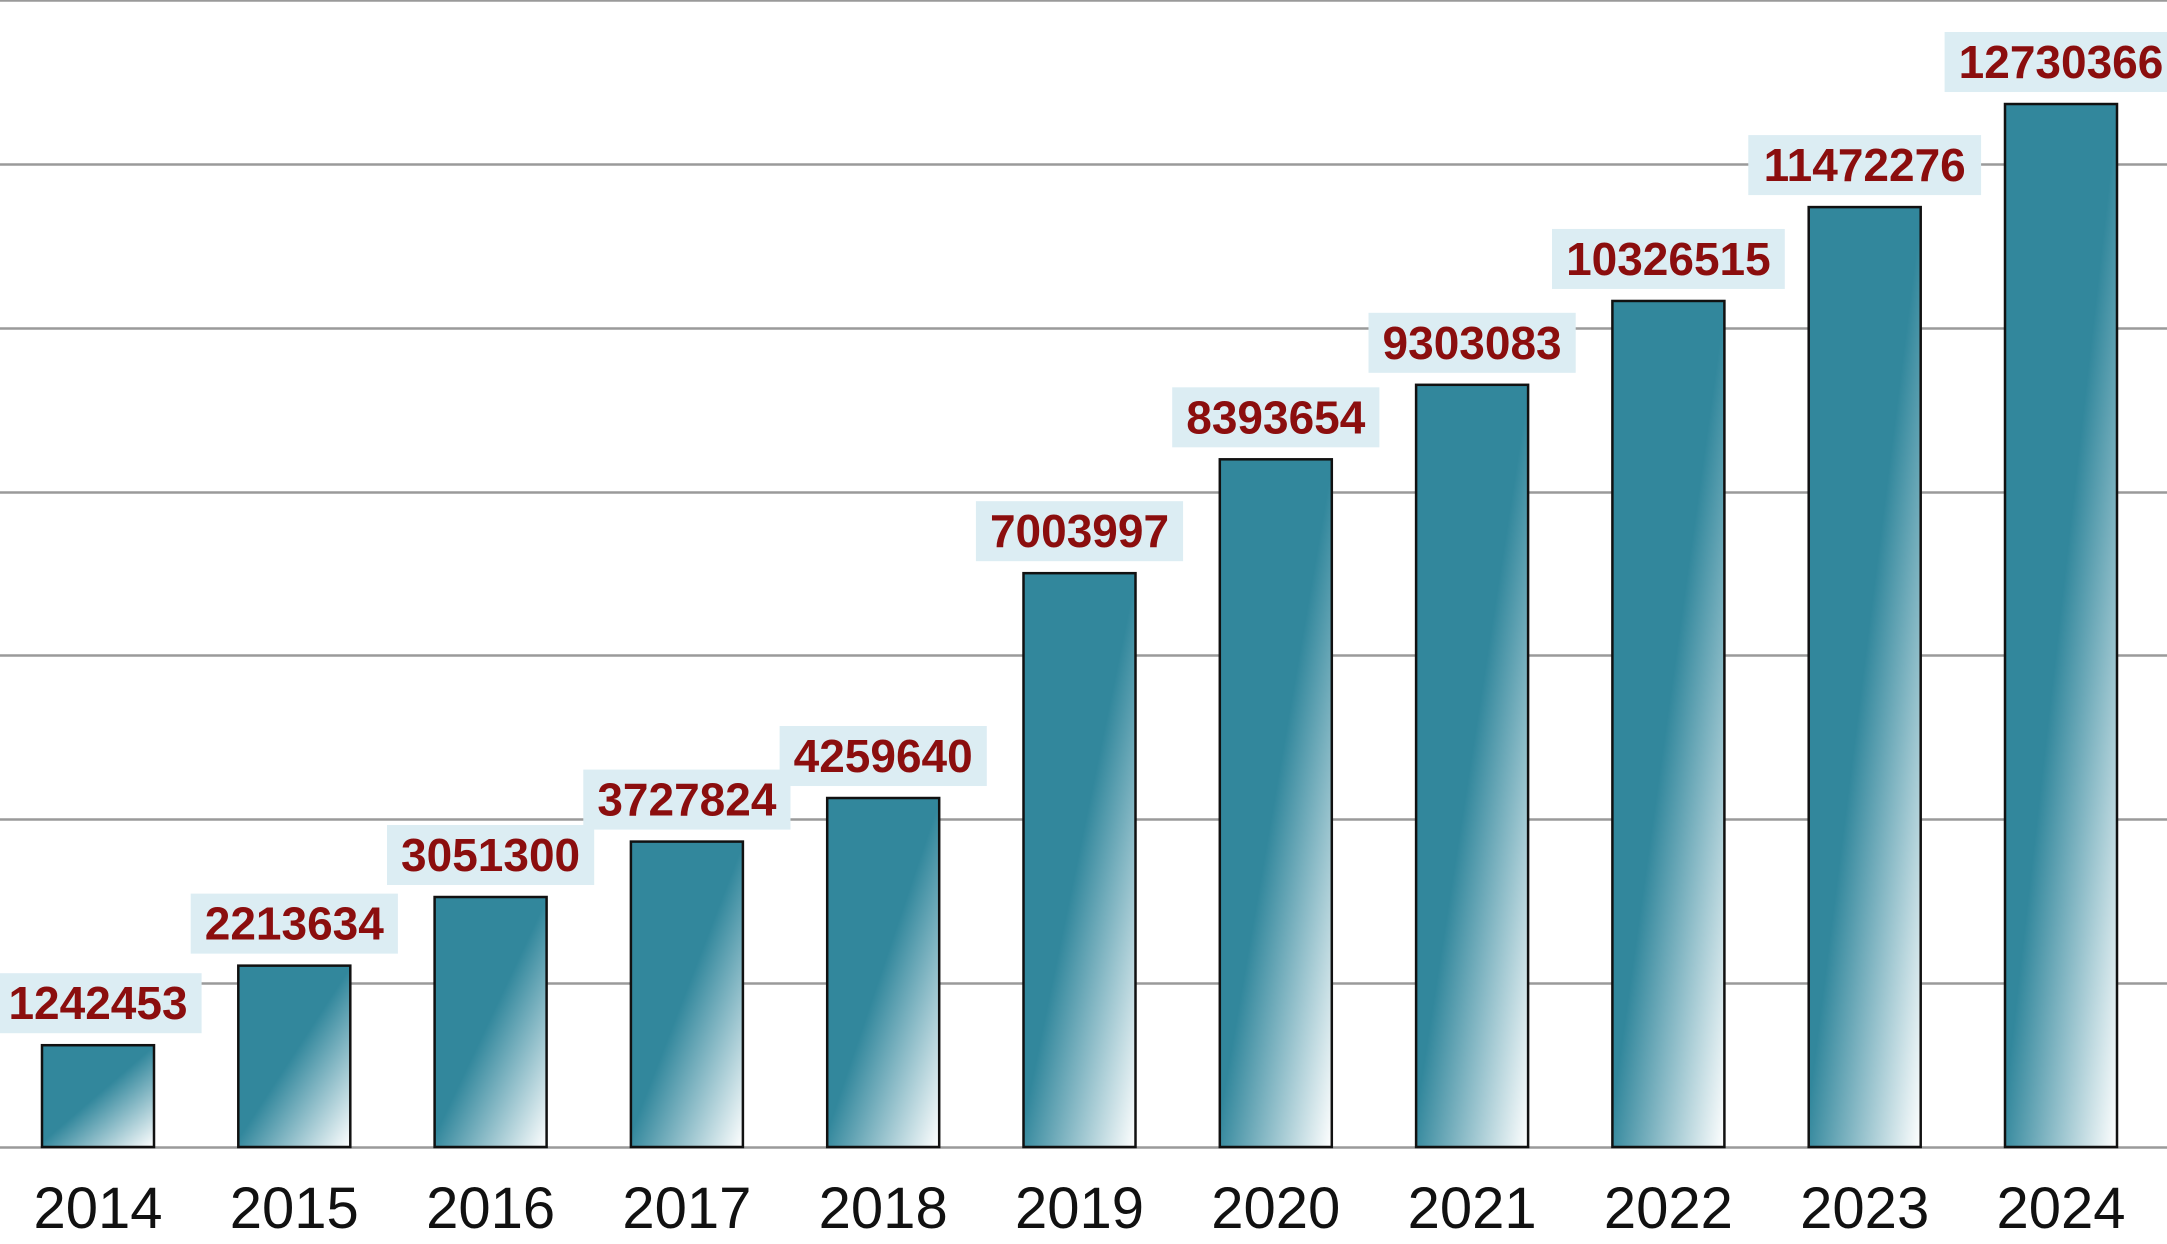  I want to click on data-label: 2213634, so click(294, 923).